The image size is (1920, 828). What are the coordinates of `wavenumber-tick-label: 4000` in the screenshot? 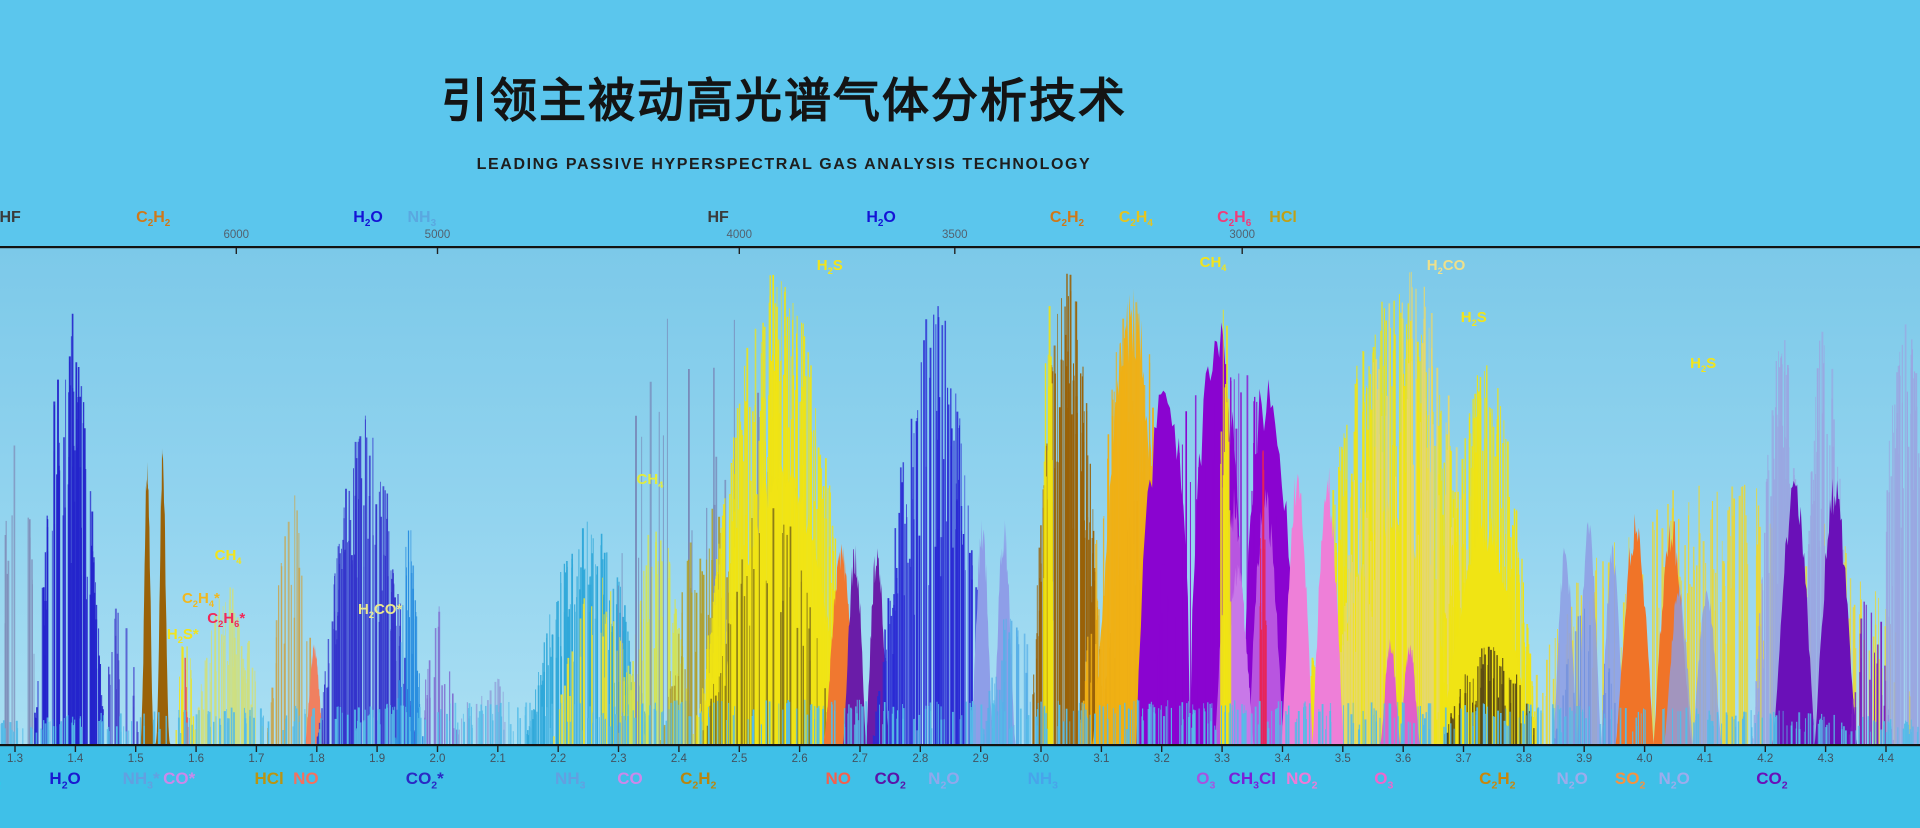 It's located at (739, 235).